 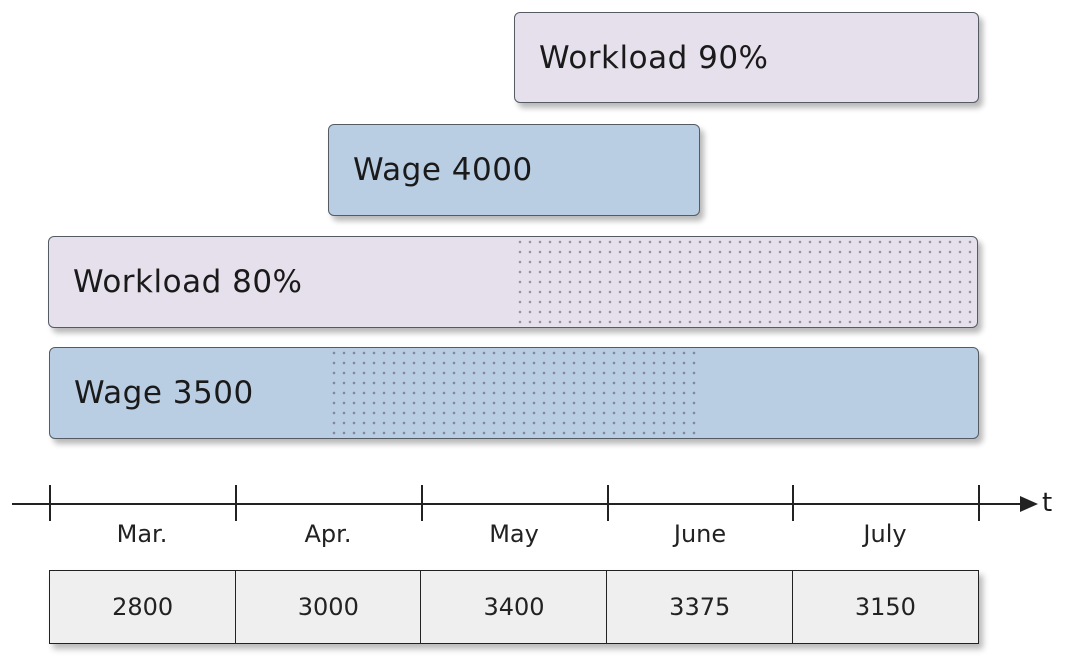 I want to click on bar-wage-3500: Wage 3500, so click(x=514, y=393).